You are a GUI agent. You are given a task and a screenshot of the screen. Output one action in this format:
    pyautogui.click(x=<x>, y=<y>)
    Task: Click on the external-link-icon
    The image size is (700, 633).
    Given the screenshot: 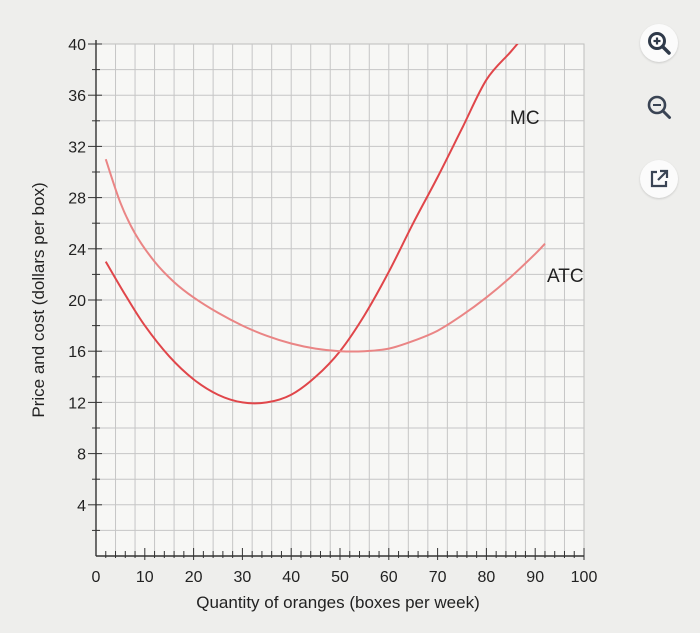 What is the action you would take?
    pyautogui.click(x=659, y=178)
    